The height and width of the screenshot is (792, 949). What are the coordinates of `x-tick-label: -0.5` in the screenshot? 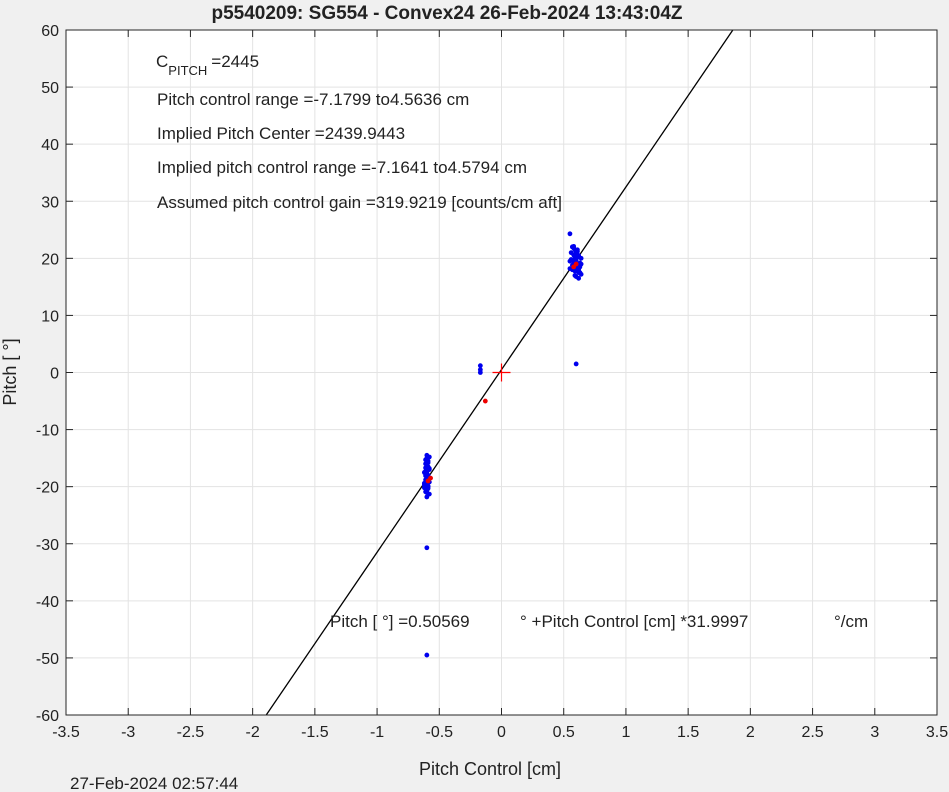 It's located at (439, 732).